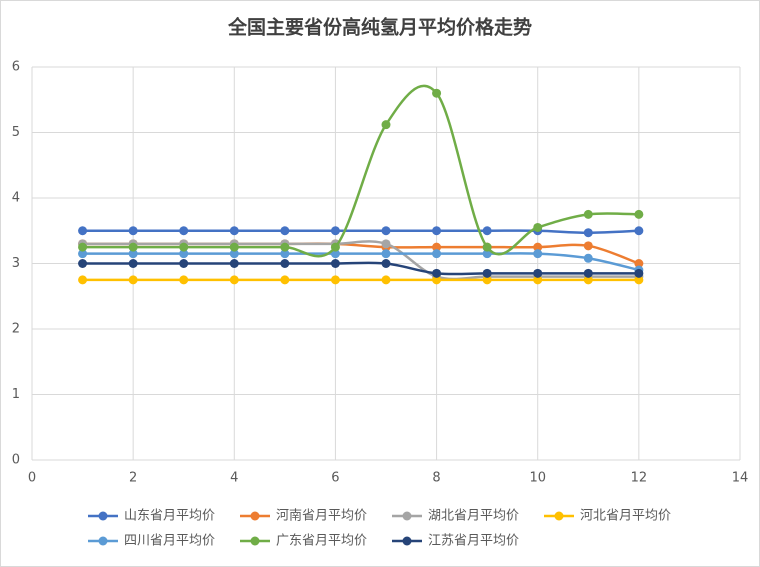 This screenshot has height=567, width=760. What do you see at coordinates (16, 329) in the screenshot?
I see `y-tick-label: 2` at bounding box center [16, 329].